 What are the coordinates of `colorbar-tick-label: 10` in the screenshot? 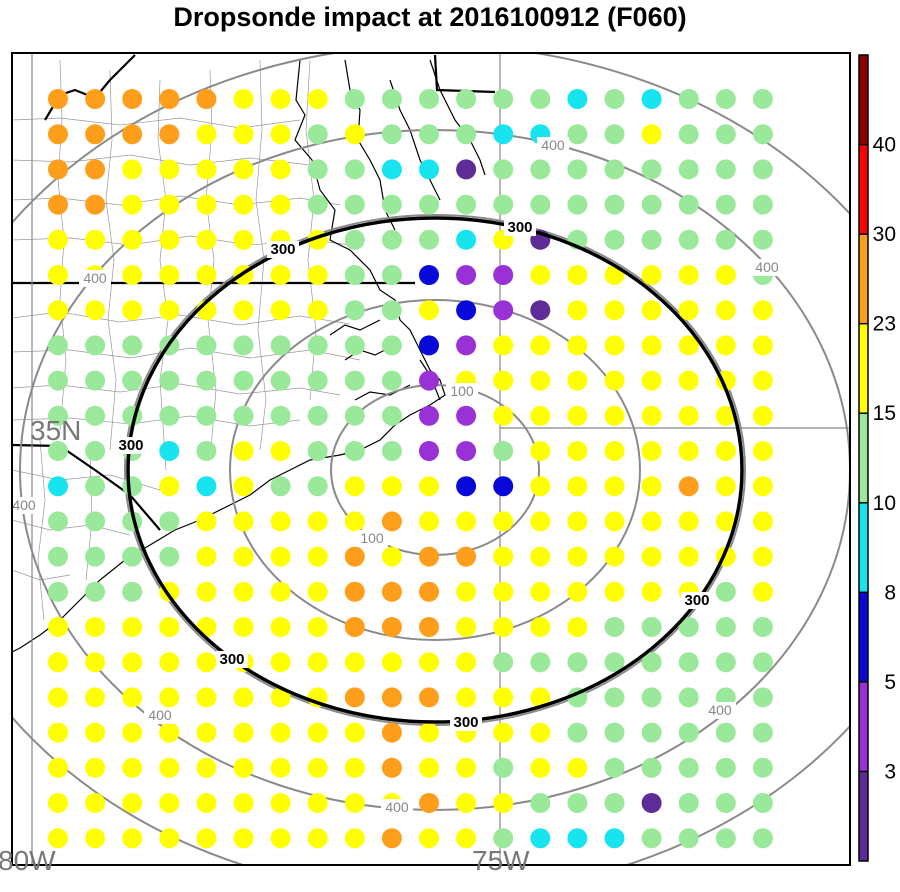 It's located at (884, 503).